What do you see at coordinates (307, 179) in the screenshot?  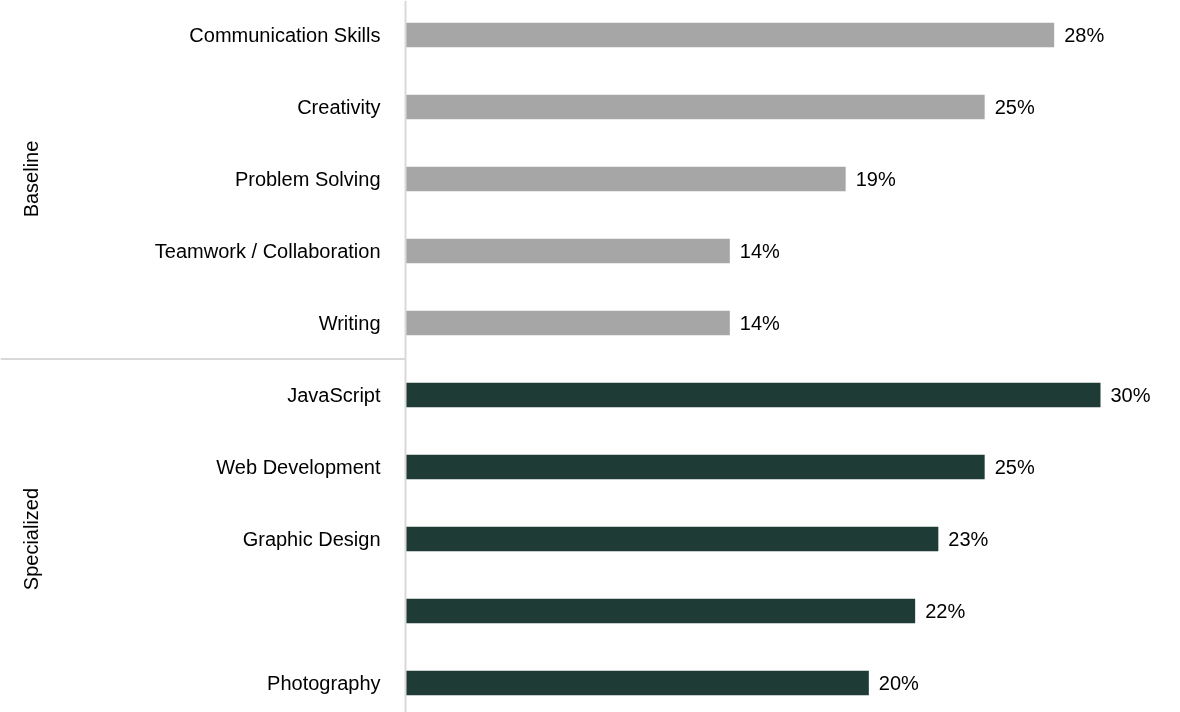 I see `y-tick-label: Problem Solving` at bounding box center [307, 179].